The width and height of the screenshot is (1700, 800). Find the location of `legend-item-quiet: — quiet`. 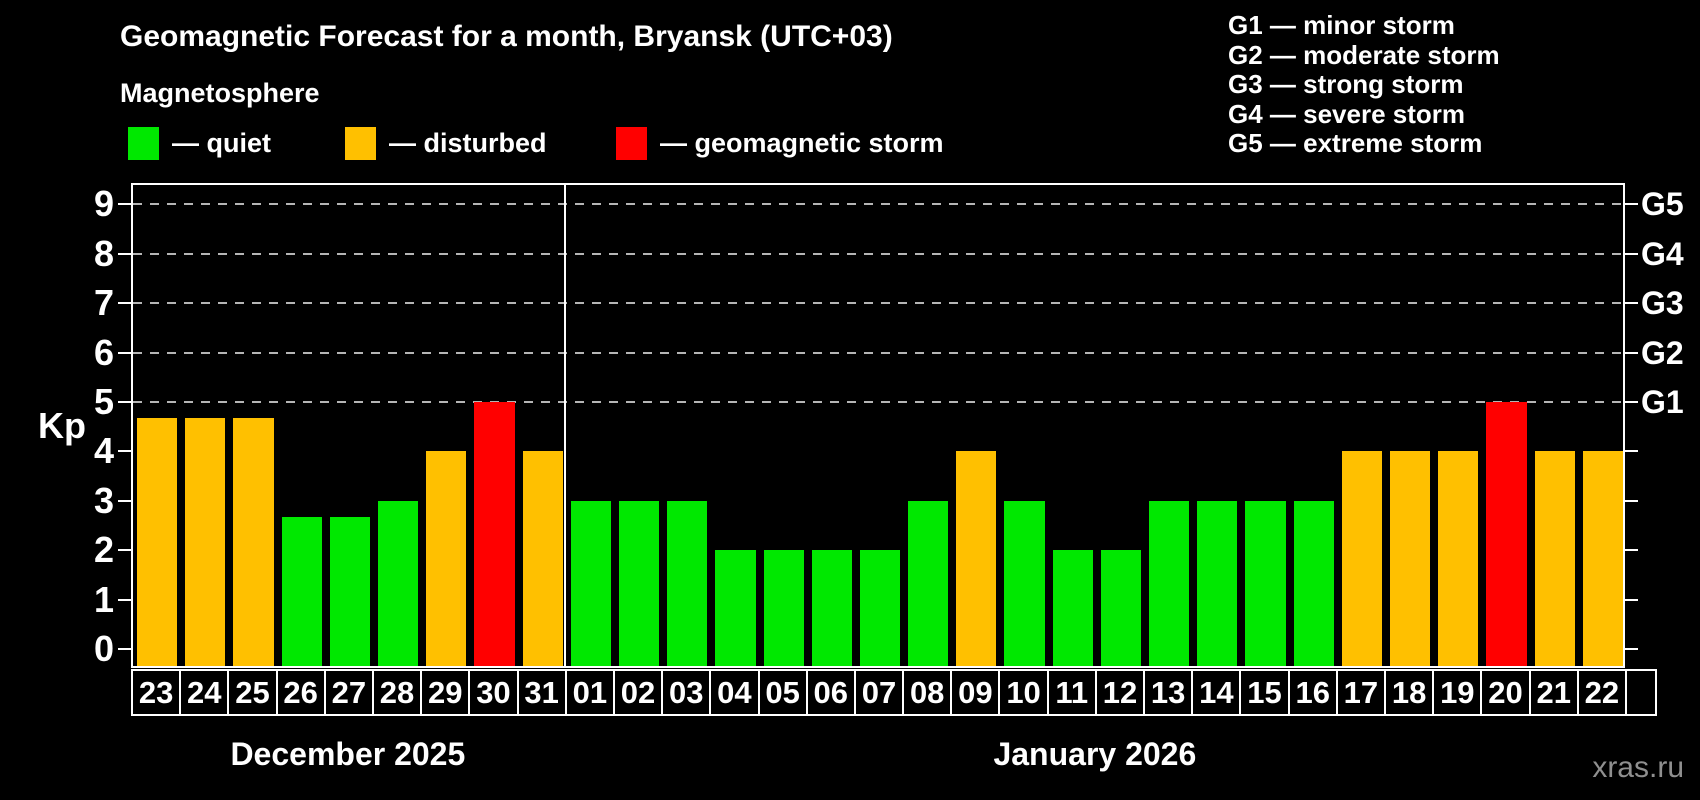

legend-item-quiet: — quiet is located at coordinates (199, 143).